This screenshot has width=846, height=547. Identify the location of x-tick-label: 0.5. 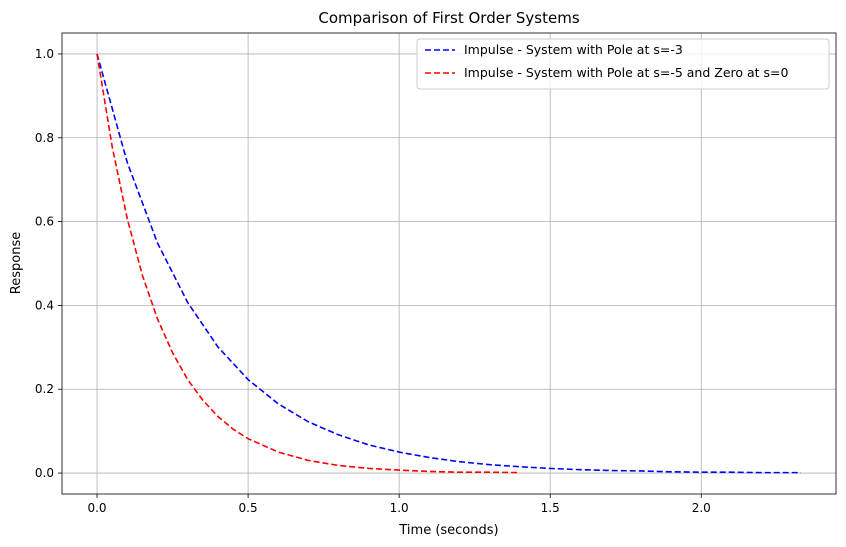
(248, 508).